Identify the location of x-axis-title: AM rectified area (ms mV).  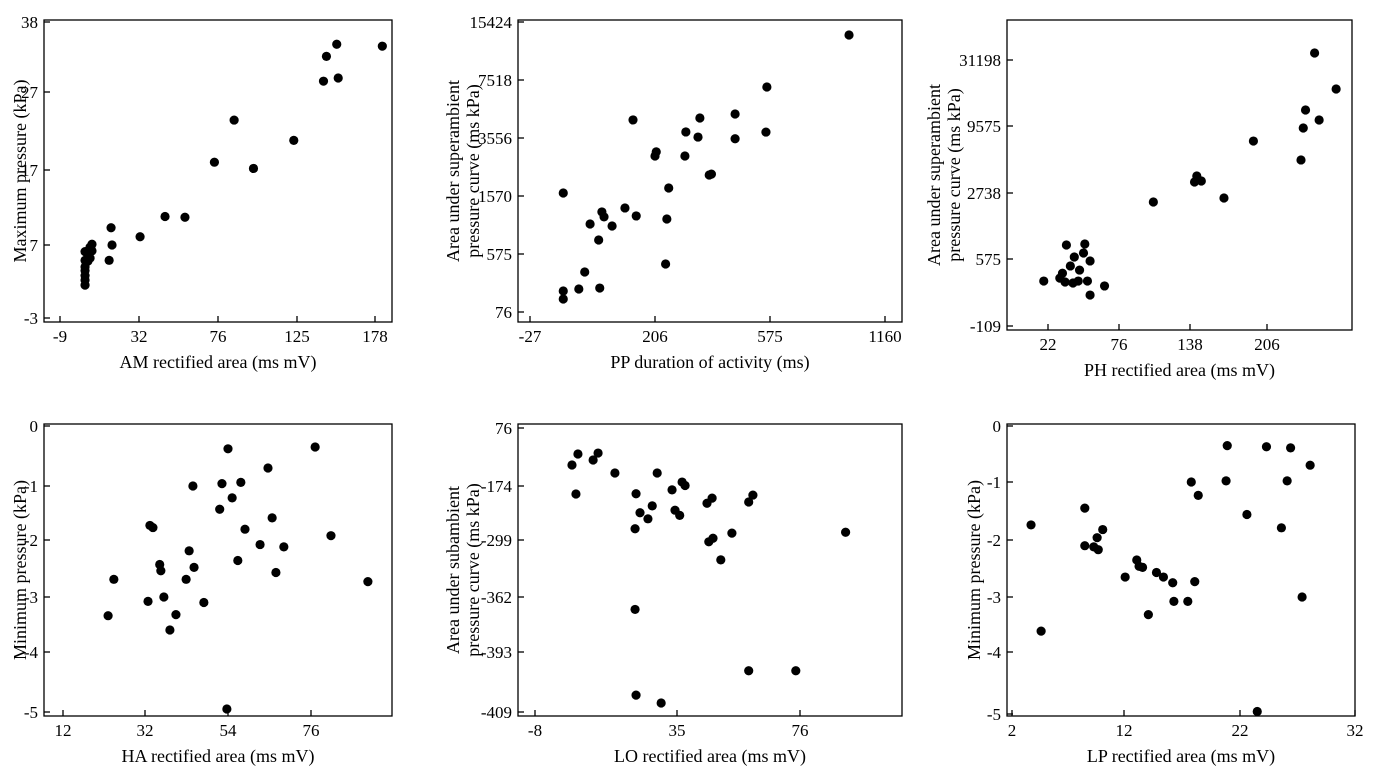
(218, 362).